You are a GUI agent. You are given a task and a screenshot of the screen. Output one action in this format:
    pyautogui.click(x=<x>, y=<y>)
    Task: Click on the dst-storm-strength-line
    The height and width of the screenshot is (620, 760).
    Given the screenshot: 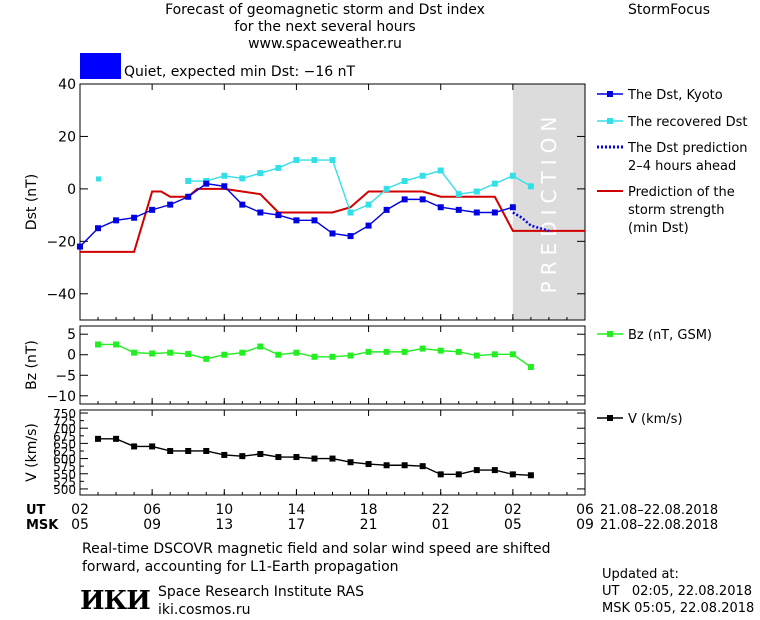 What is the action you would take?
    pyautogui.click(x=332, y=220)
    